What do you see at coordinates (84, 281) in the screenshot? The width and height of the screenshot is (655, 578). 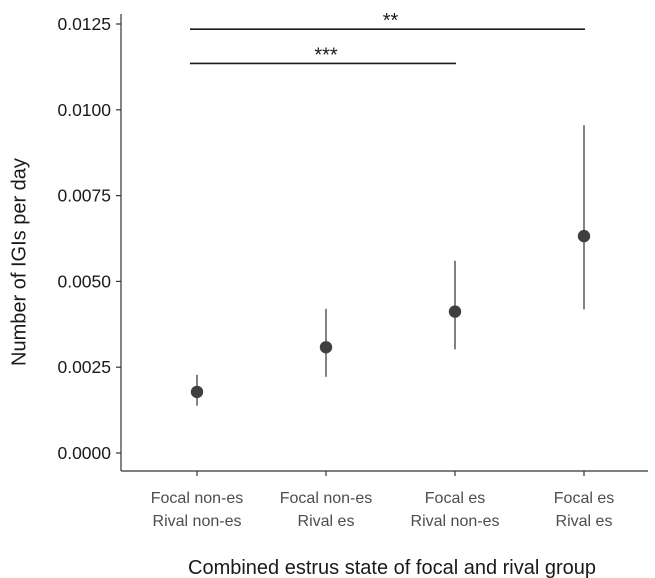 I see `y-tick-label: 0.0050` at bounding box center [84, 281].